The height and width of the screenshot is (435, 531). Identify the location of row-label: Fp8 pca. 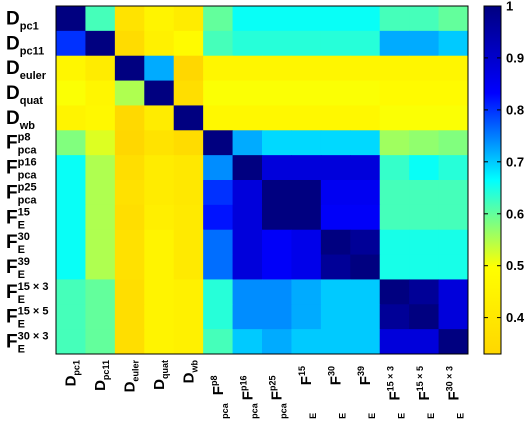
(21, 144).